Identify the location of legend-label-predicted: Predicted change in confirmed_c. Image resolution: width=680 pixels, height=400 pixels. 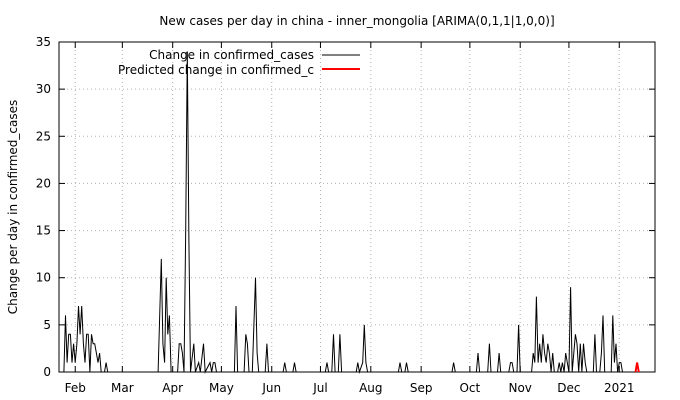
(216, 70).